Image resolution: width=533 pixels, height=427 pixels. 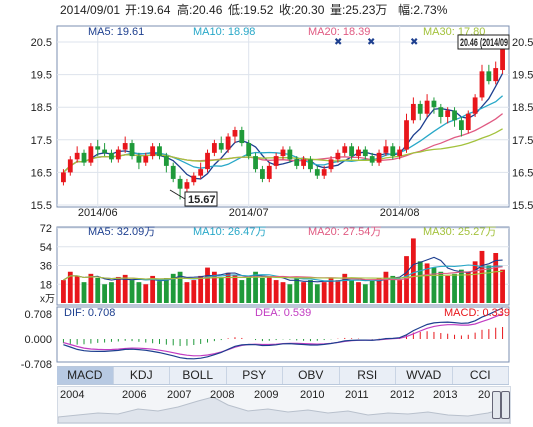 What do you see at coordinates (116, 32) in the screenshot?
I see `legend-ma5: MA5: 19.61` at bounding box center [116, 32].